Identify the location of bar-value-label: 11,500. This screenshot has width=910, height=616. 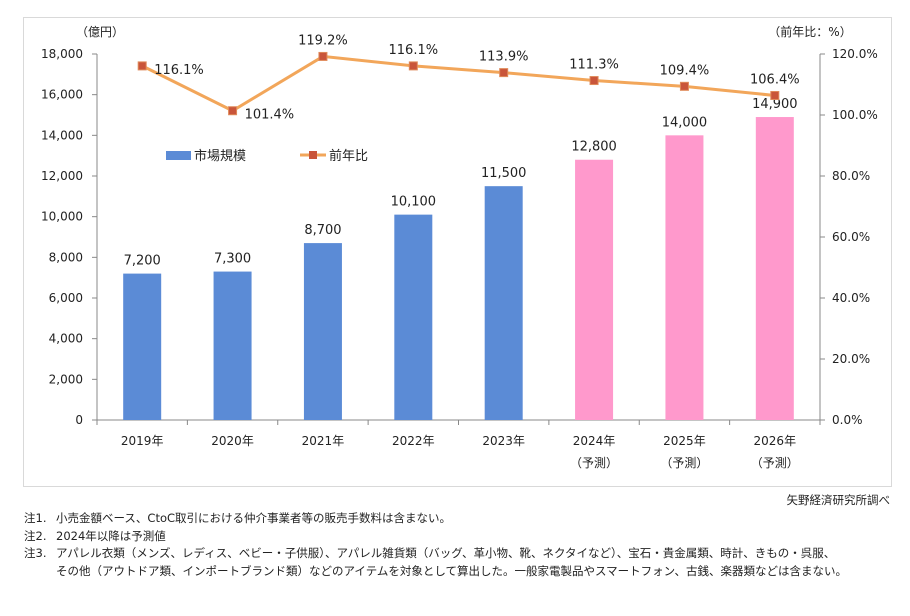
(504, 173).